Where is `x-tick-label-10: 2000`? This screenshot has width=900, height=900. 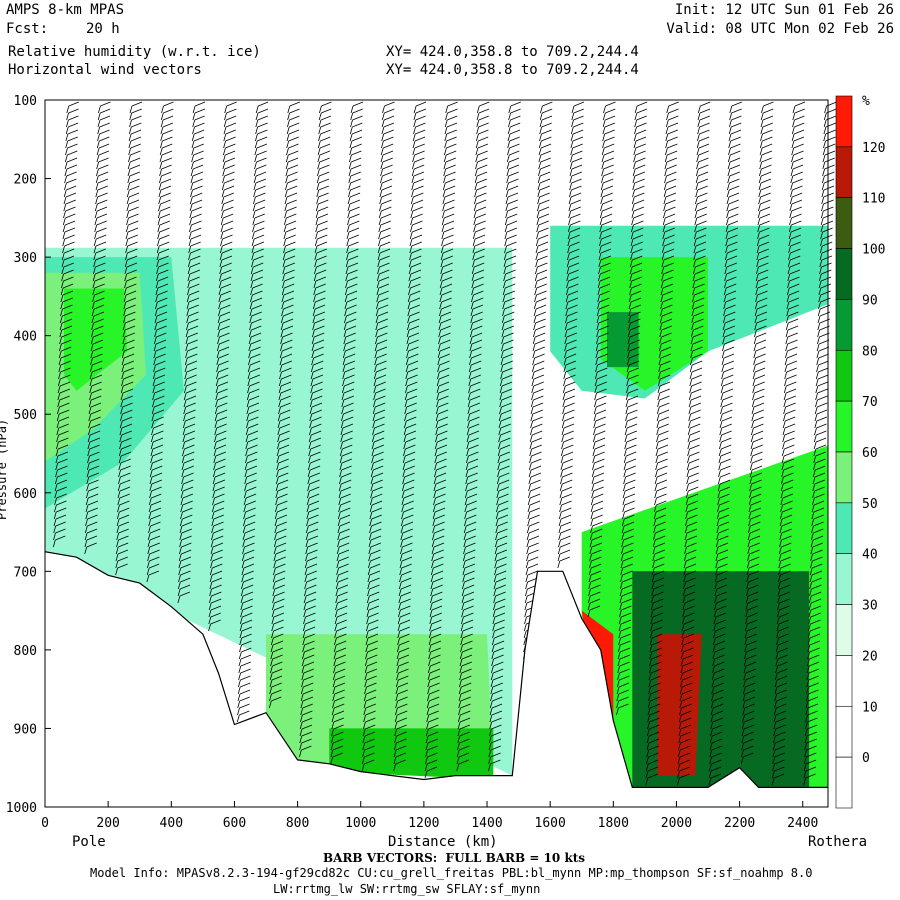
x-tick-label-10: 2000 is located at coordinates (676, 823).